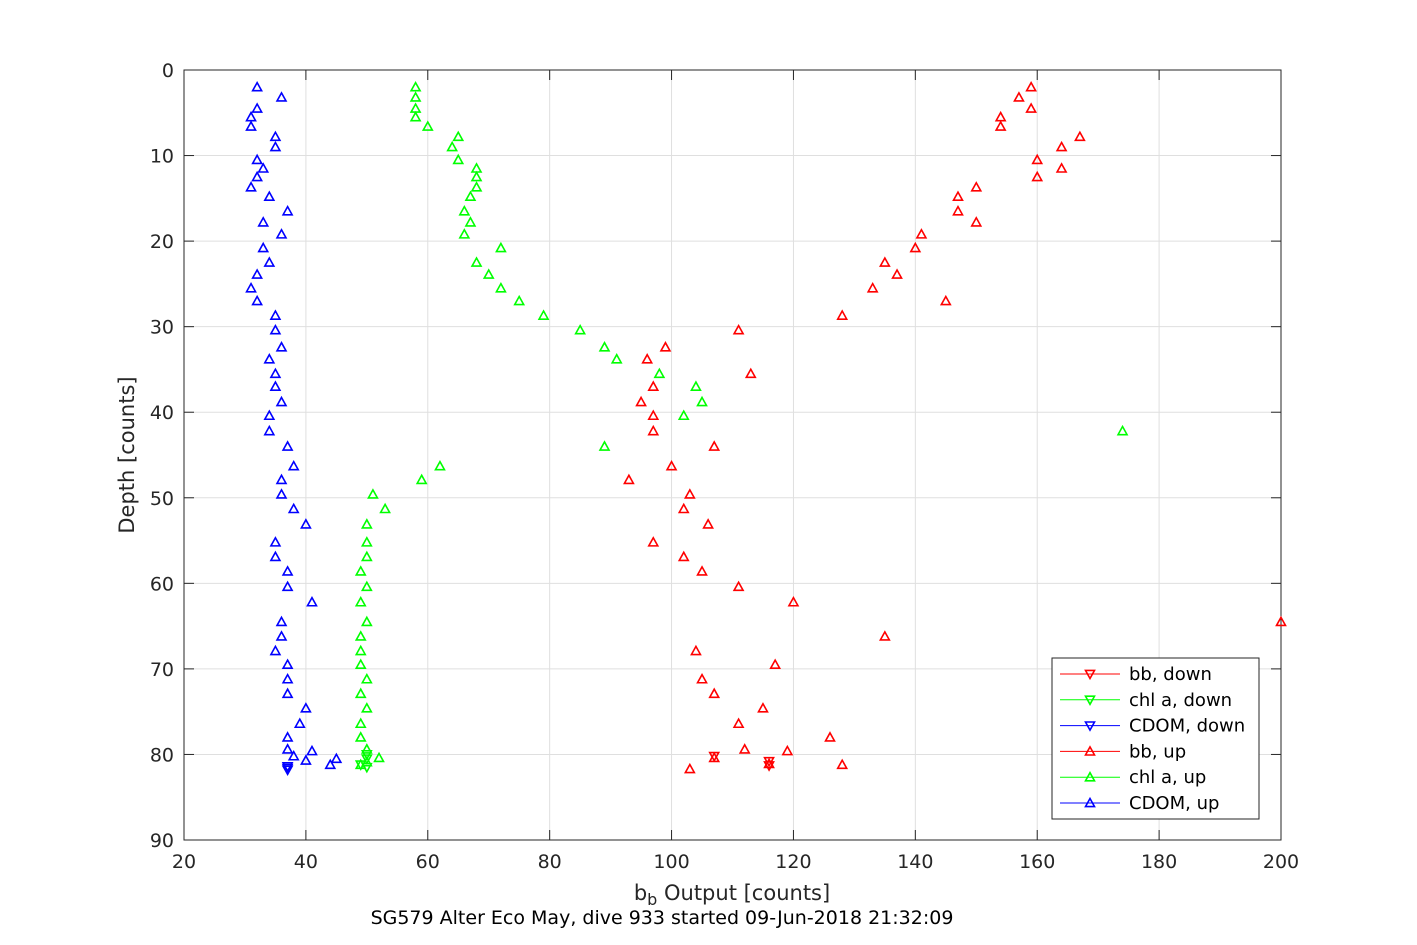 Image resolution: width=1417 pixels, height=945 pixels. I want to click on y-tick-label: 80, so click(162, 755).